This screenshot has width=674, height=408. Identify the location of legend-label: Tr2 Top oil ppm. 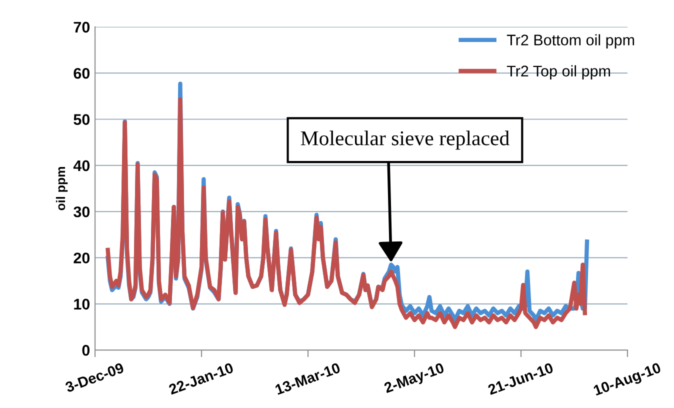
(558, 72).